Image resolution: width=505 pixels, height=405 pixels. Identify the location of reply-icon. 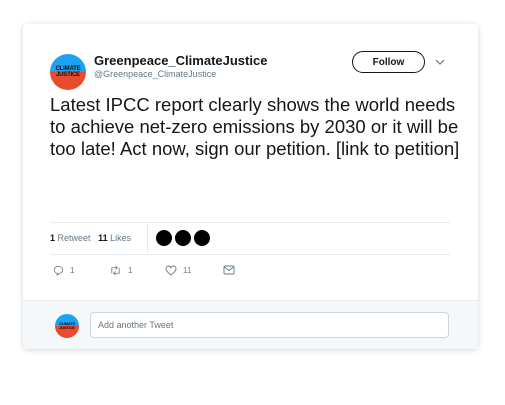
(58, 270).